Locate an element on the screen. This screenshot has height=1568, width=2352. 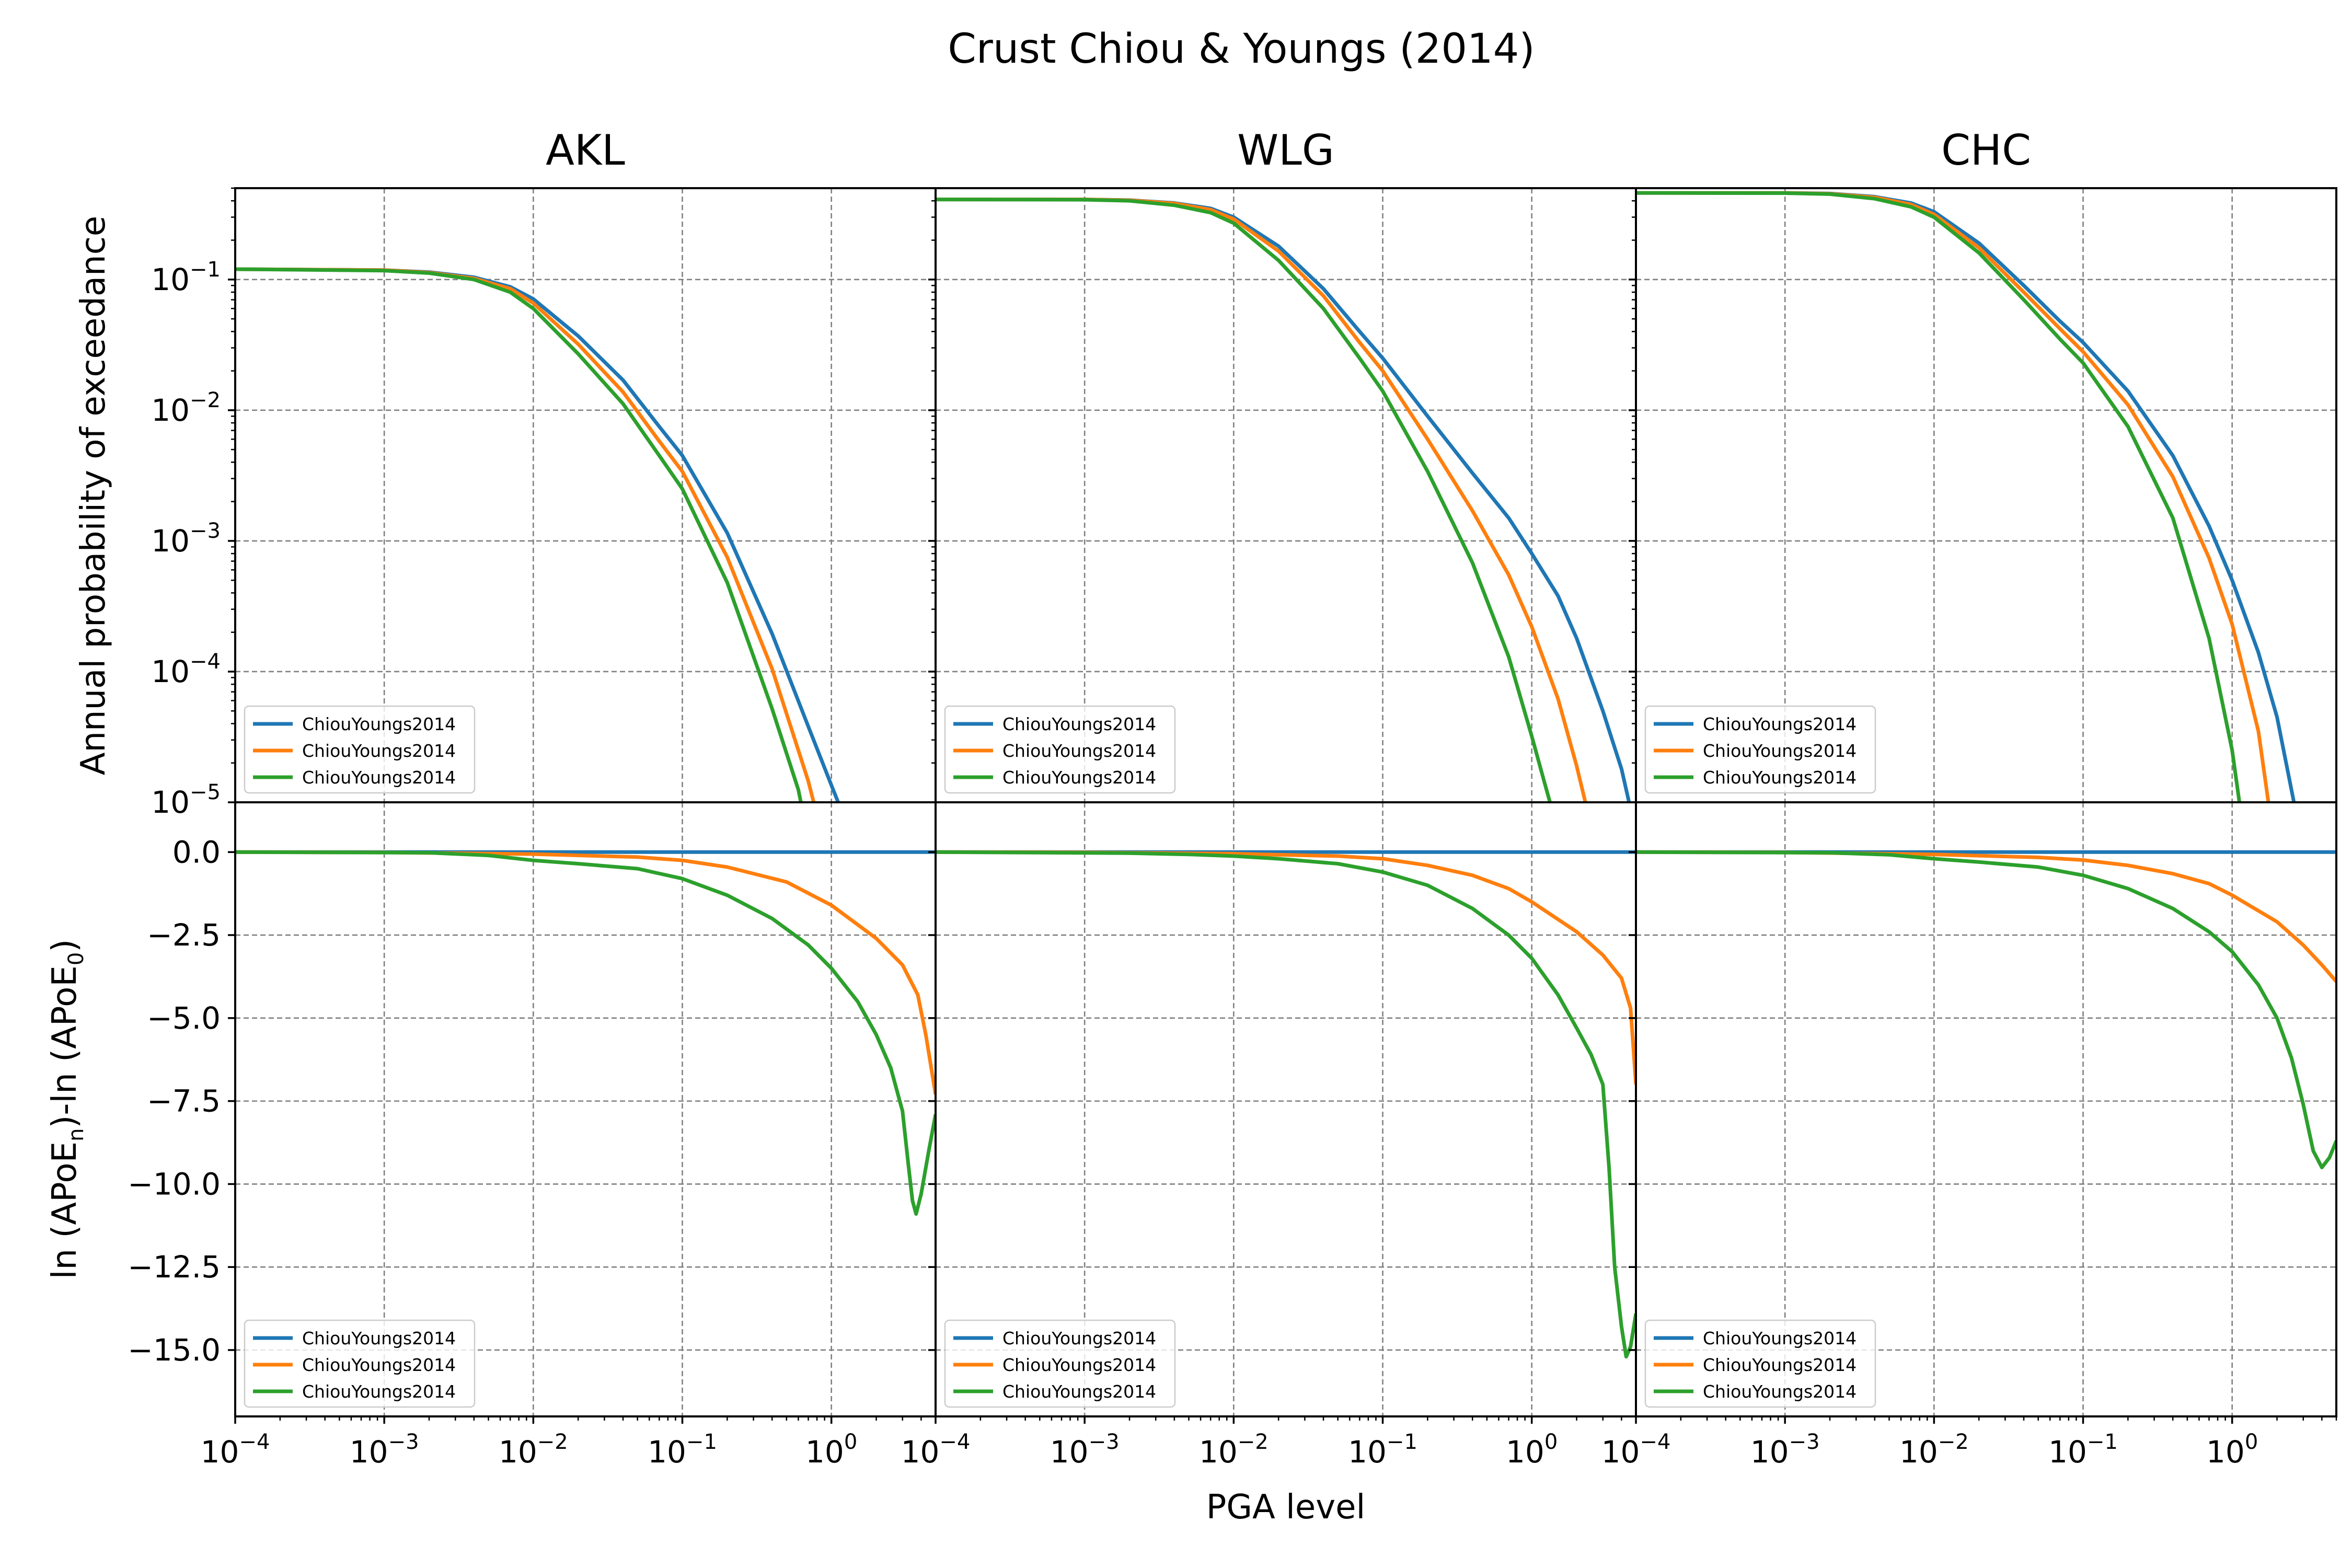
panel-title: WLG is located at coordinates (1285, 150).